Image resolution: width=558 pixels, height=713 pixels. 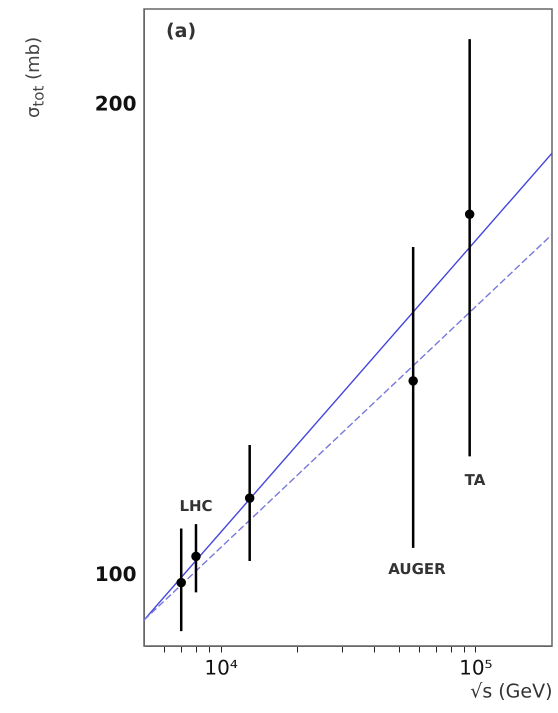 What do you see at coordinates (476, 668) in the screenshot?
I see `x-tick-label: 10⁵` at bounding box center [476, 668].